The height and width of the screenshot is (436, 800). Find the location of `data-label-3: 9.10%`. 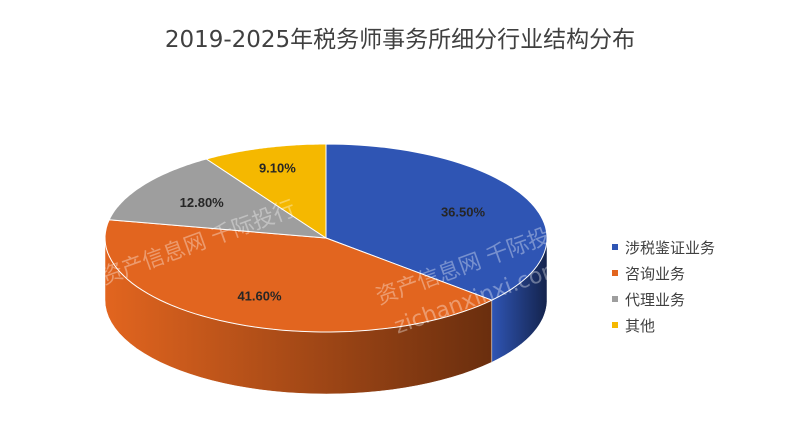

data-label-3: 9.10% is located at coordinates (277, 168).